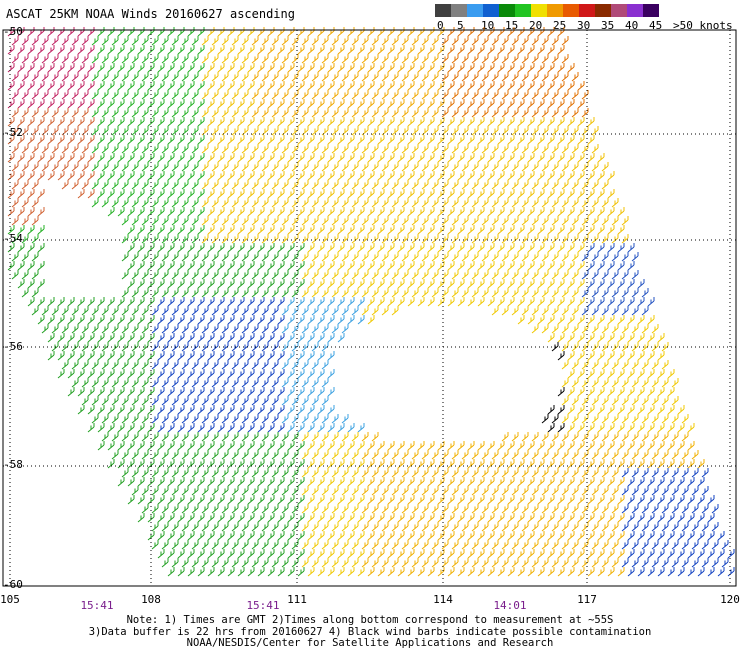  I want to click on legend-labels: 0 5 10 15 20 25 30 35 40 45 >50 knots, so click(584, 24).